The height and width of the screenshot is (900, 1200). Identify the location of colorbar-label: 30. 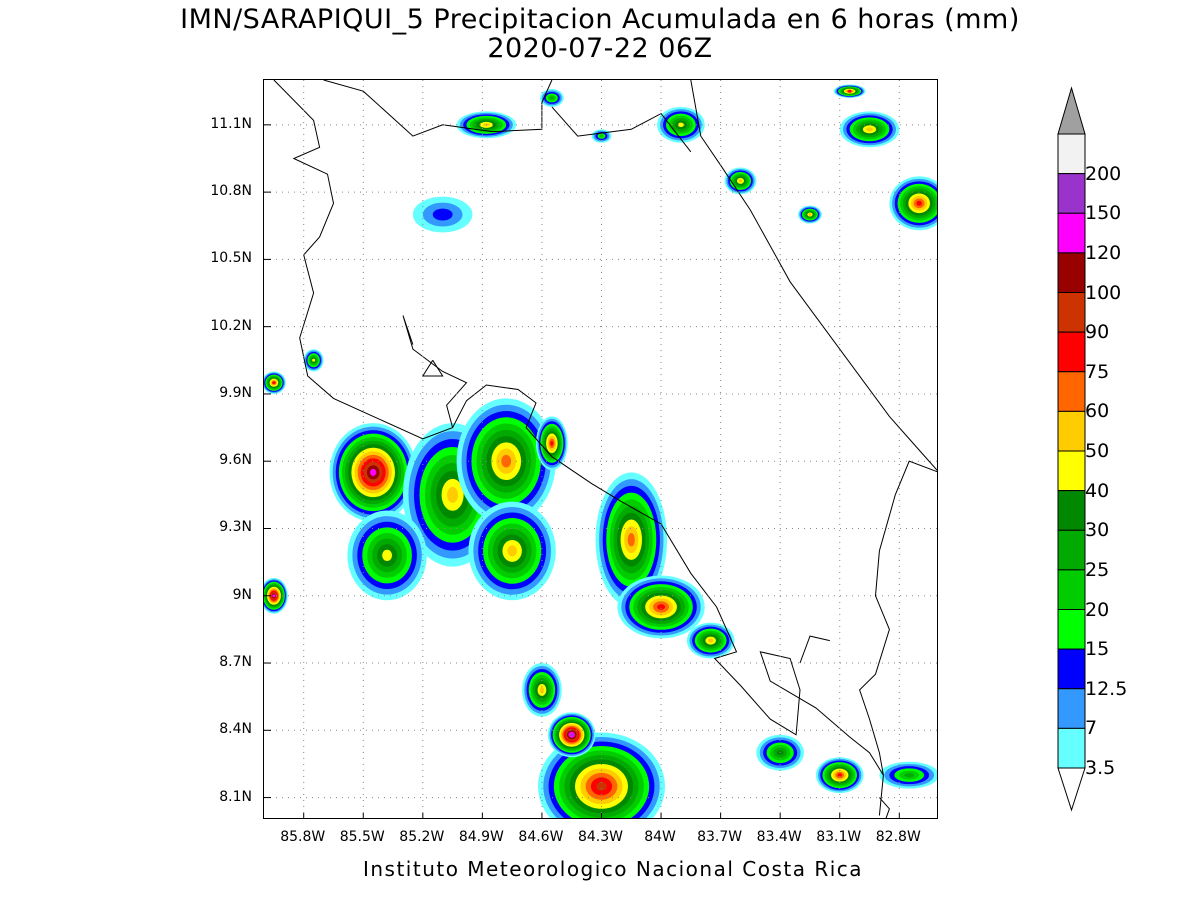
(1097, 530).